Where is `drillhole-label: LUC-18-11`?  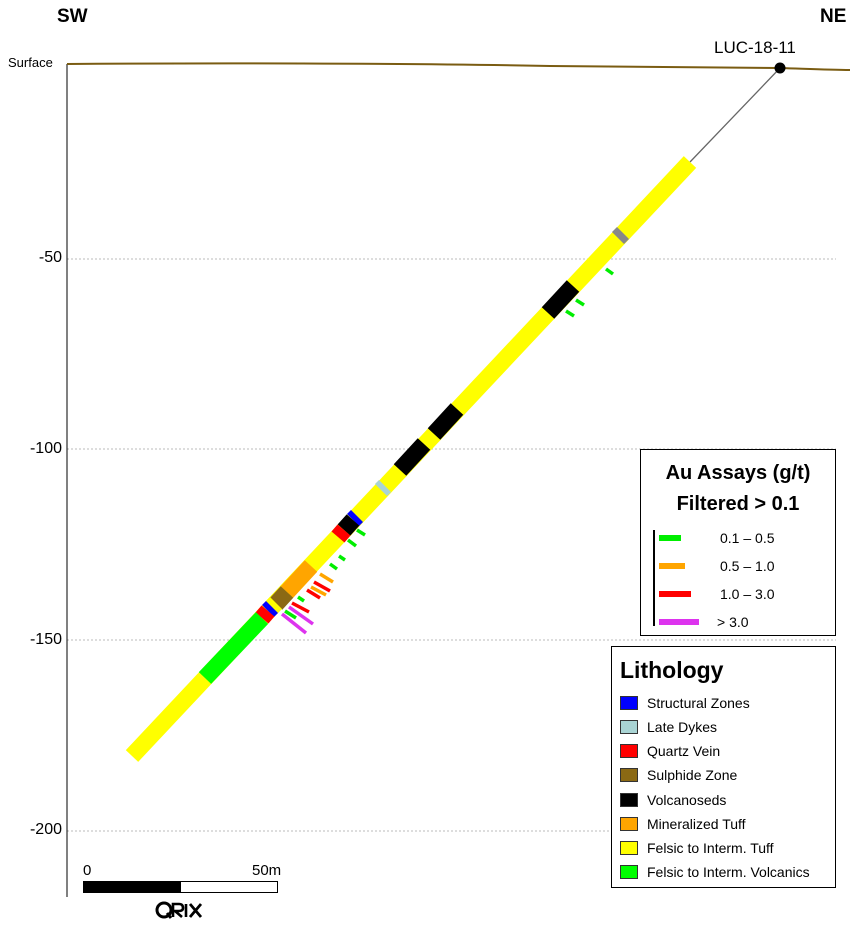 drillhole-label: LUC-18-11 is located at coordinates (755, 47).